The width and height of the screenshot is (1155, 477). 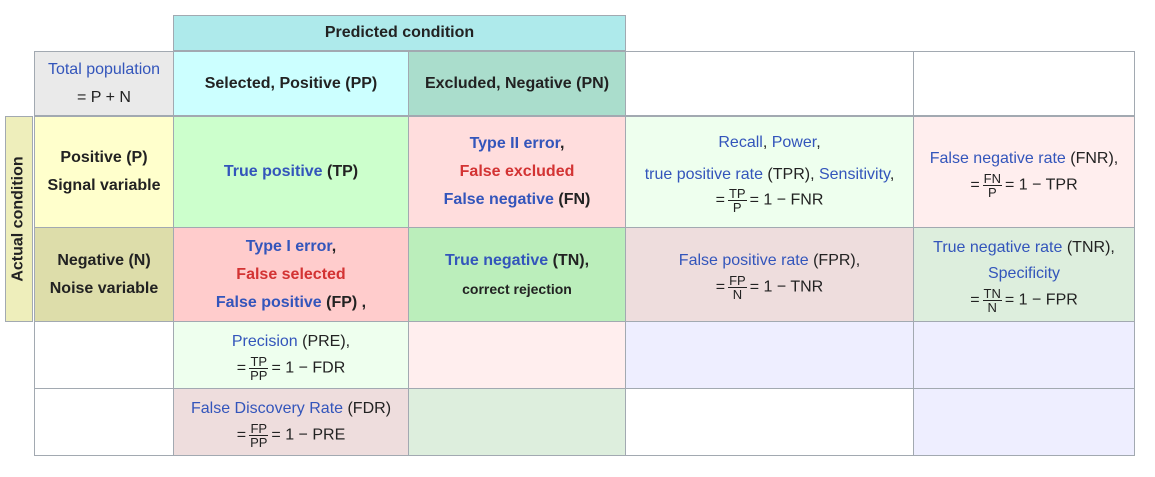 I want to click on pre-formula: = TP PP = 1 − FDR, so click(x=291, y=368).